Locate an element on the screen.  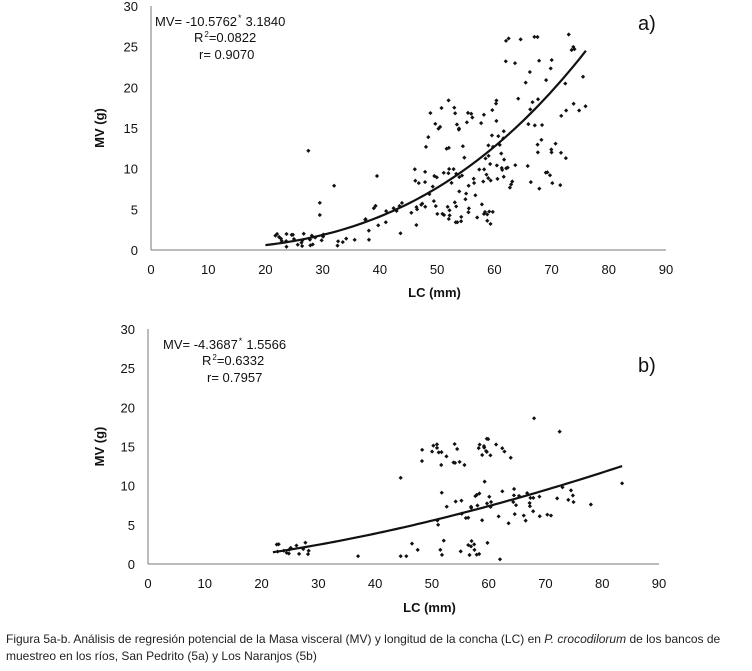
y-axis-label: MV (g) is located at coordinates (99, 128).